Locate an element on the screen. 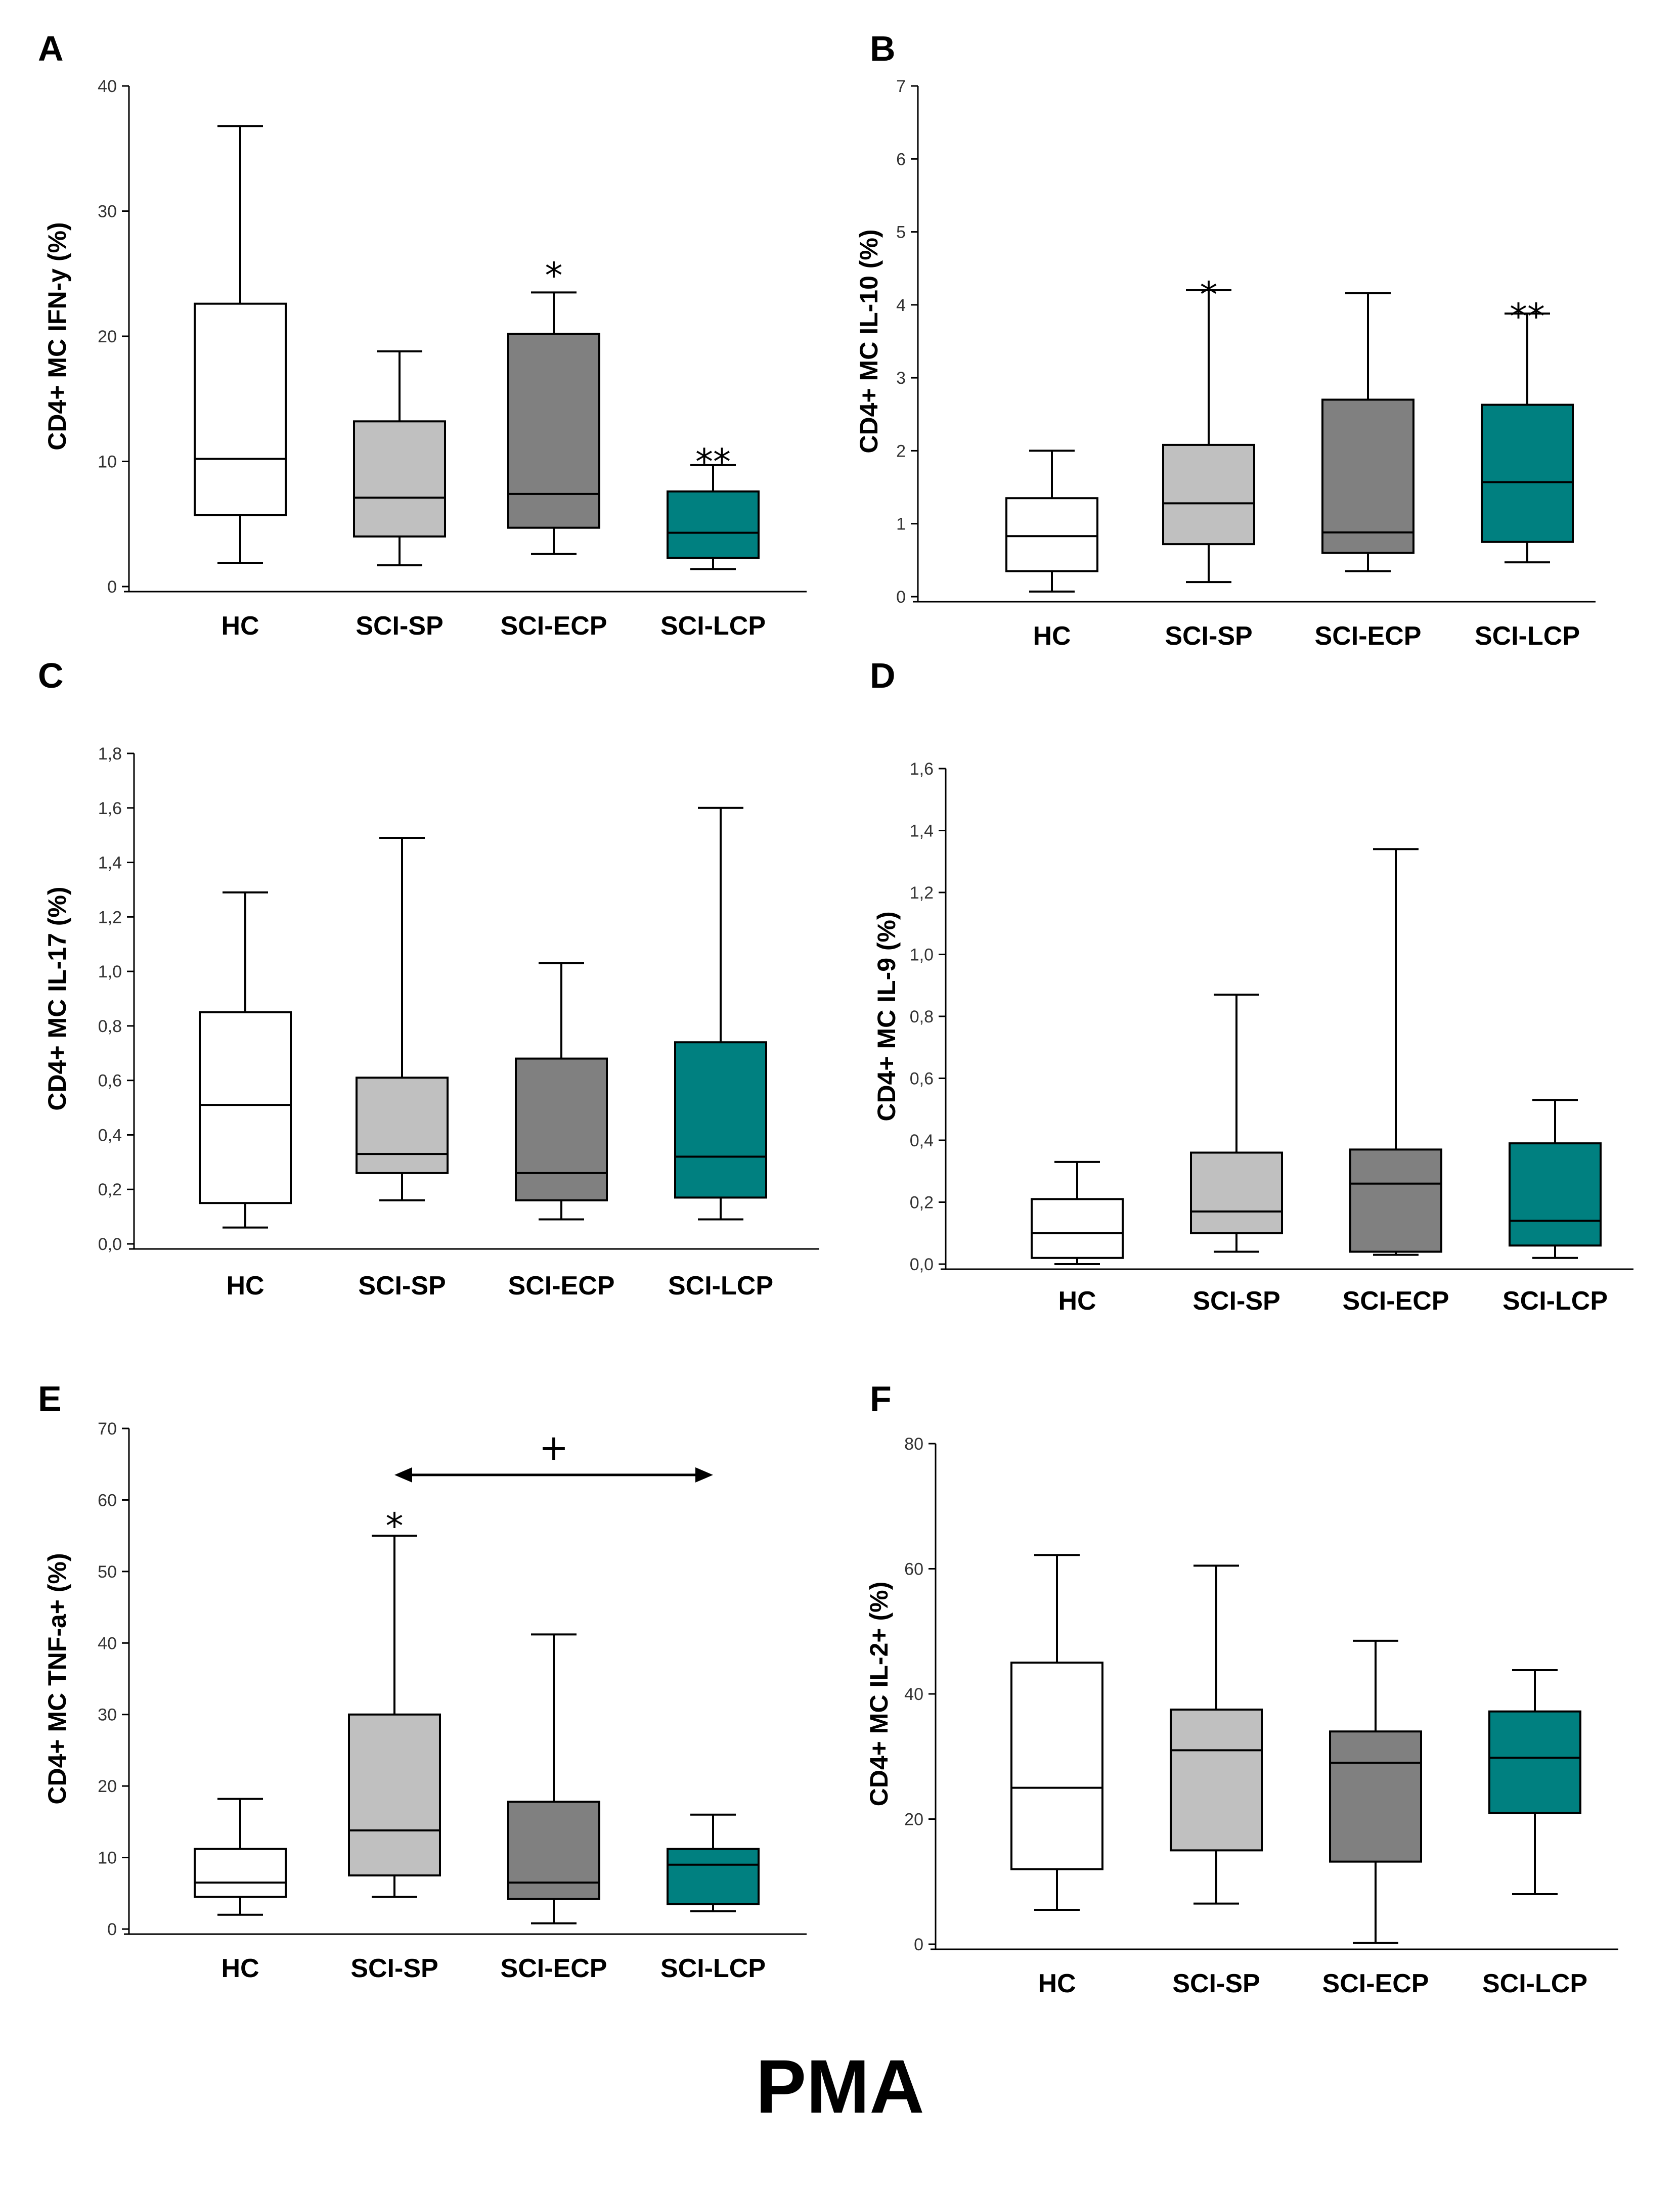 Image resolution: width=1680 pixels, height=2193 pixels. panel-letter: E is located at coordinates (50, 1398).